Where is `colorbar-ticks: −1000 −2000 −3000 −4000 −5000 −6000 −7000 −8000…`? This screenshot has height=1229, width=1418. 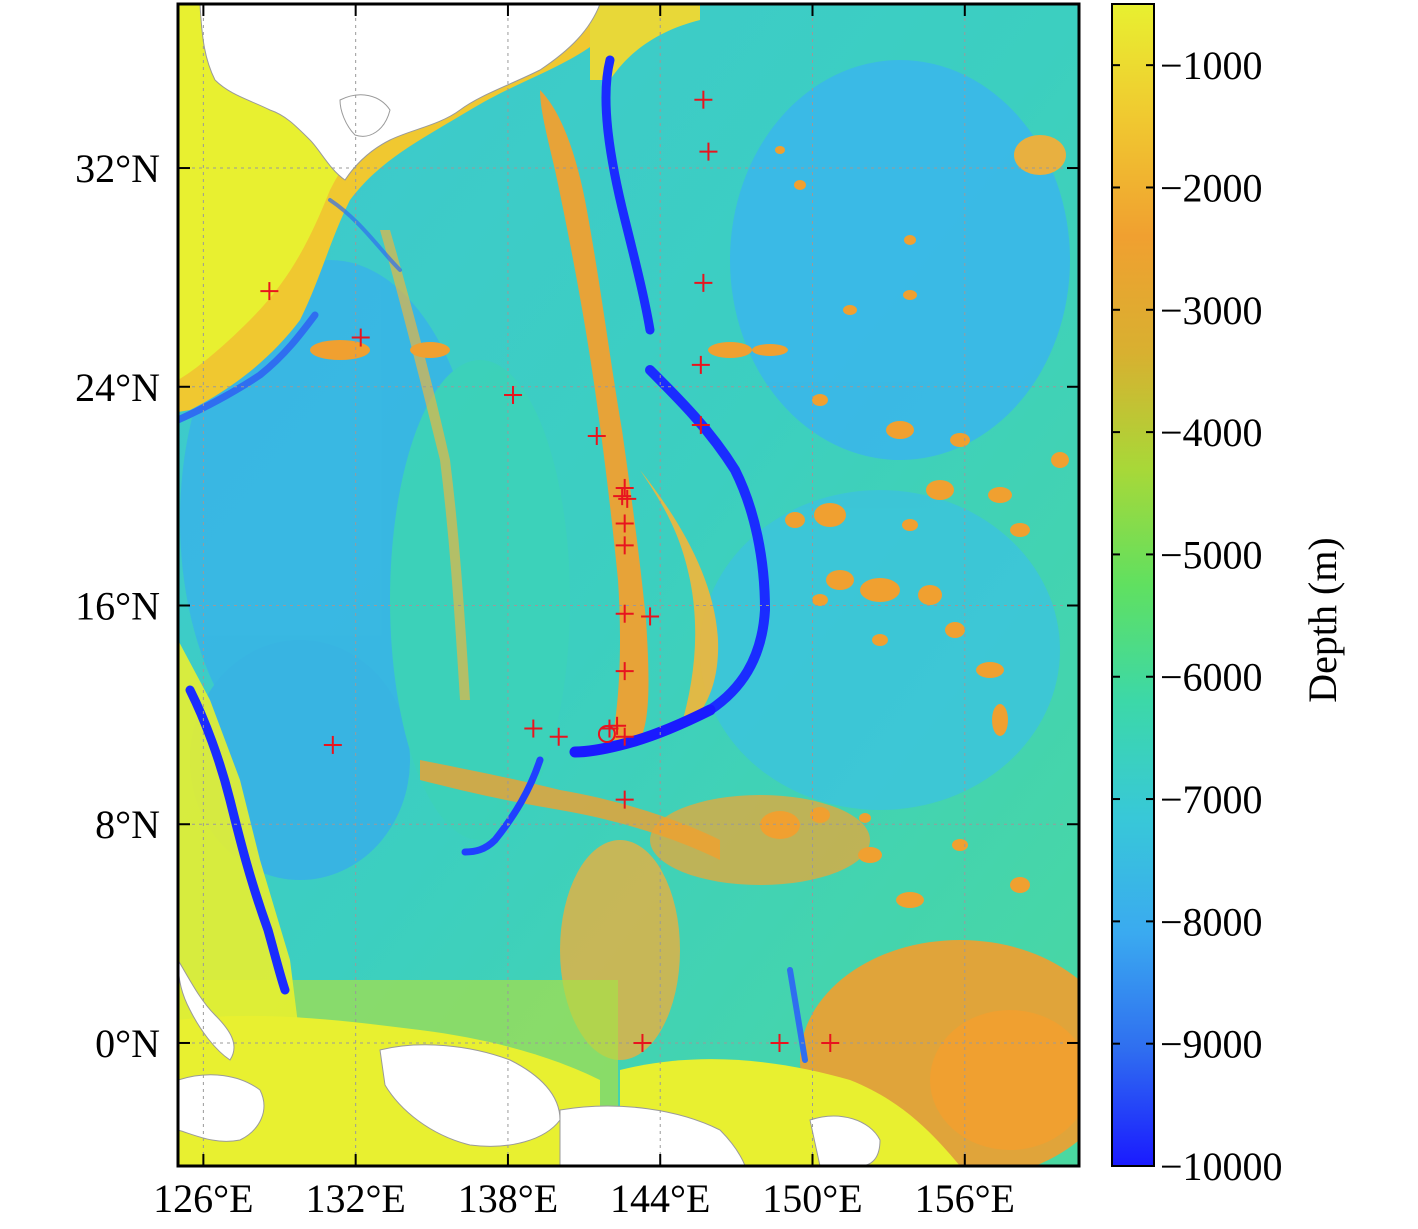 colorbar-ticks: −1000 −2000 −3000 −4000 −5000 −6000 −7000 −8000… is located at coordinates (1197, 616).